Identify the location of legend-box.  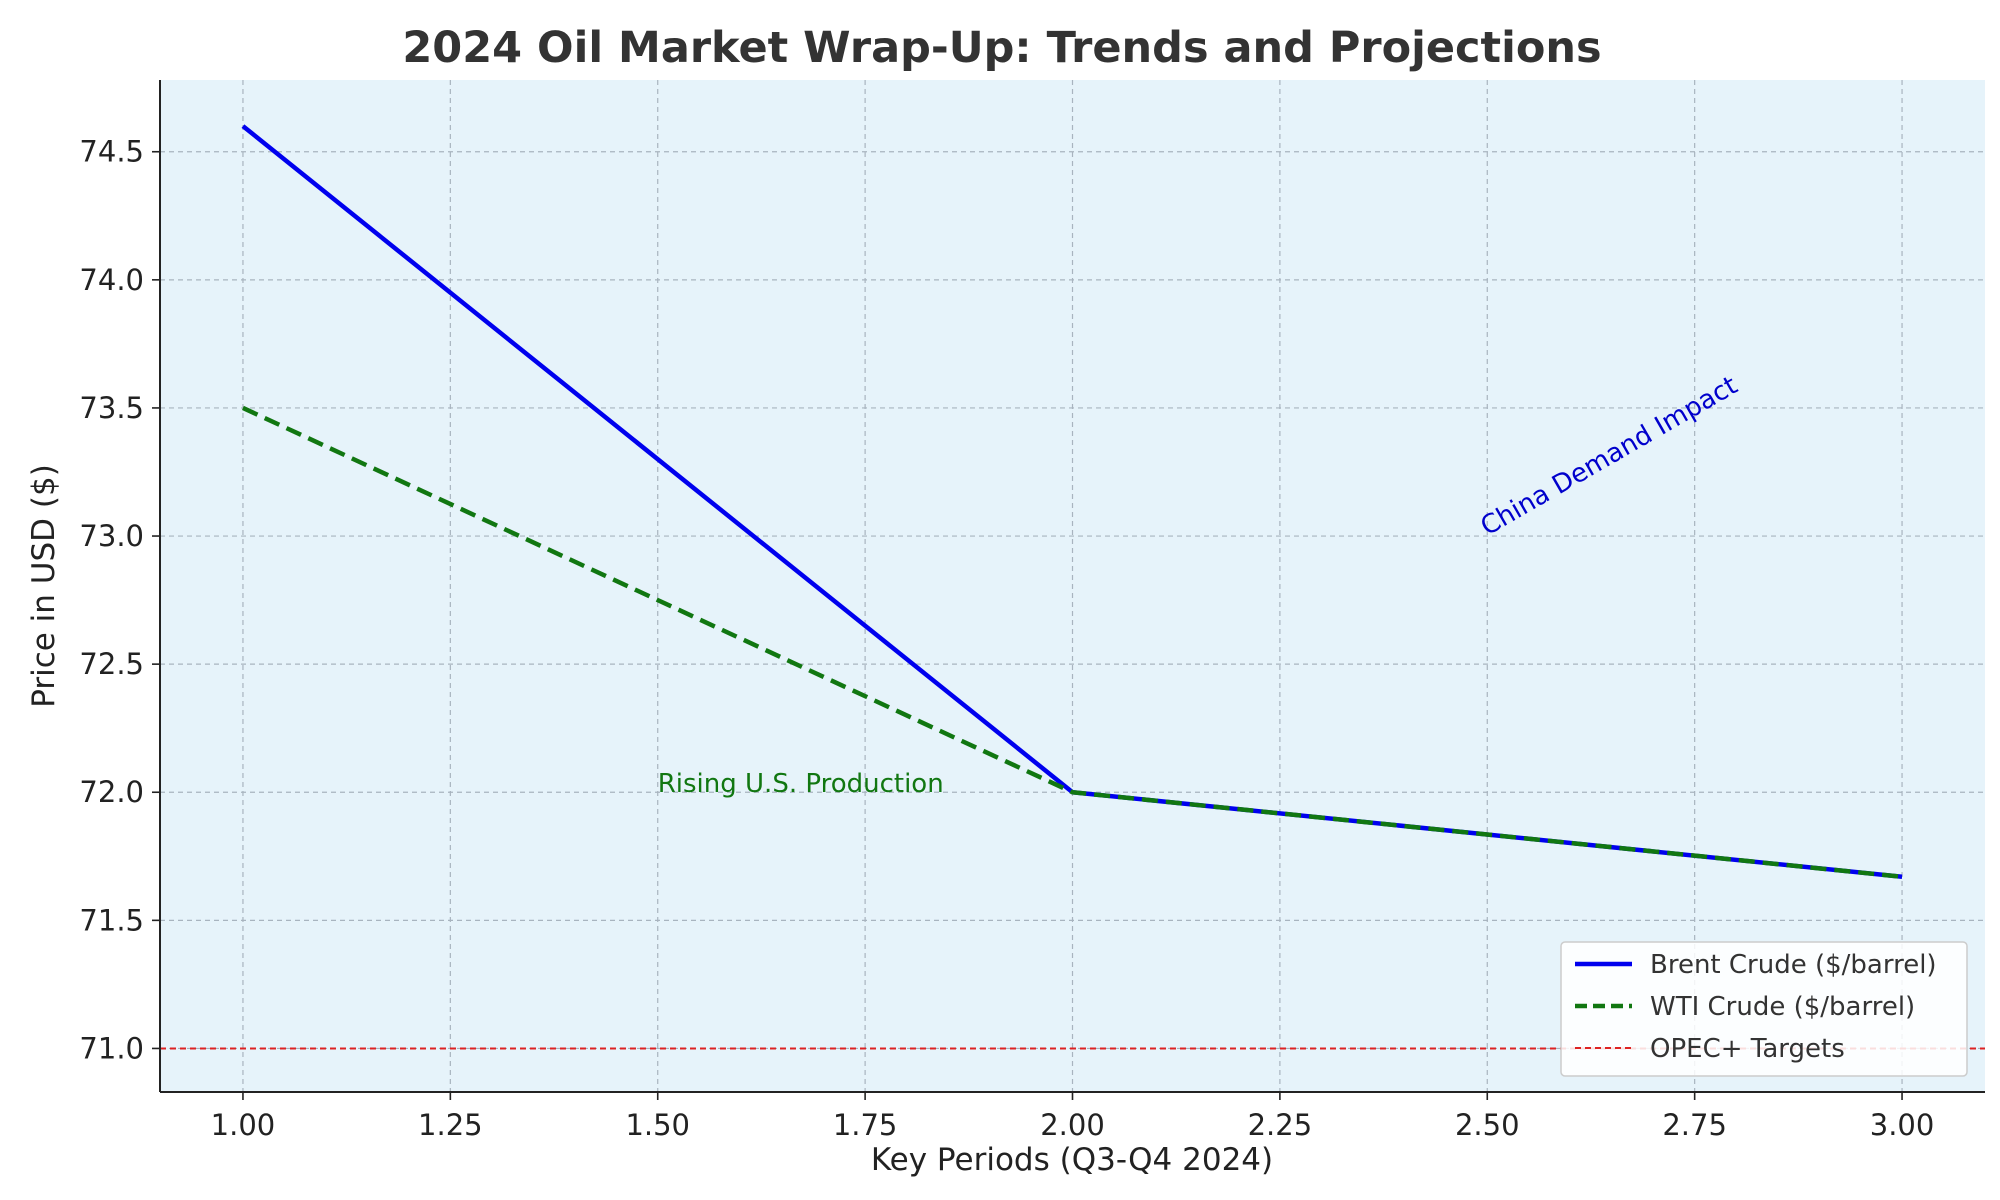
(1764, 1009).